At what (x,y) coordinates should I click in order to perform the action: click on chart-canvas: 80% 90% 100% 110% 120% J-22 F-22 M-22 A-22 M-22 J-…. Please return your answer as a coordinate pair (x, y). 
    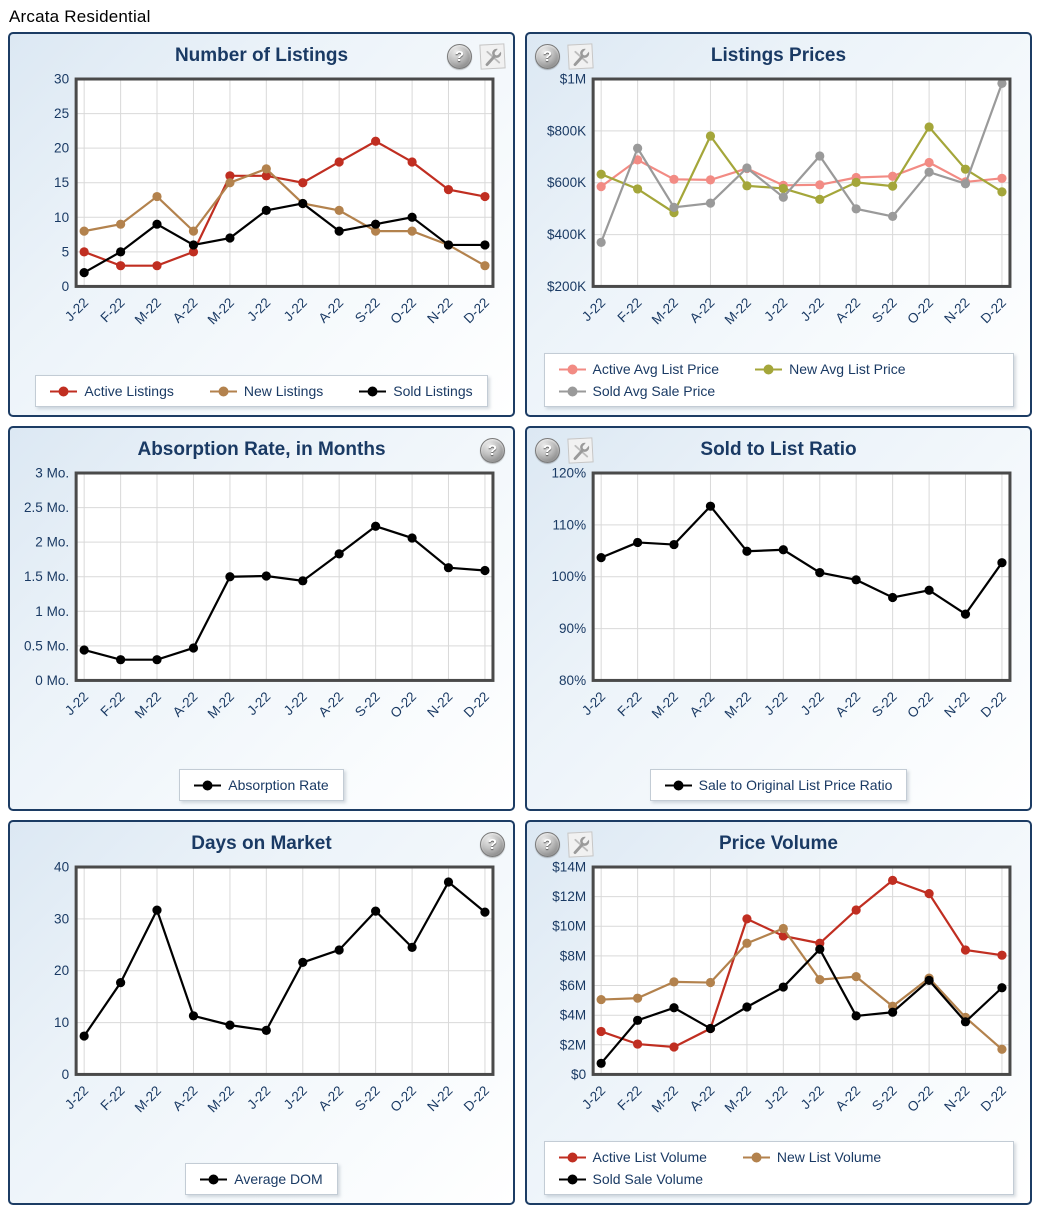
    Looking at the image, I should click on (778, 600).